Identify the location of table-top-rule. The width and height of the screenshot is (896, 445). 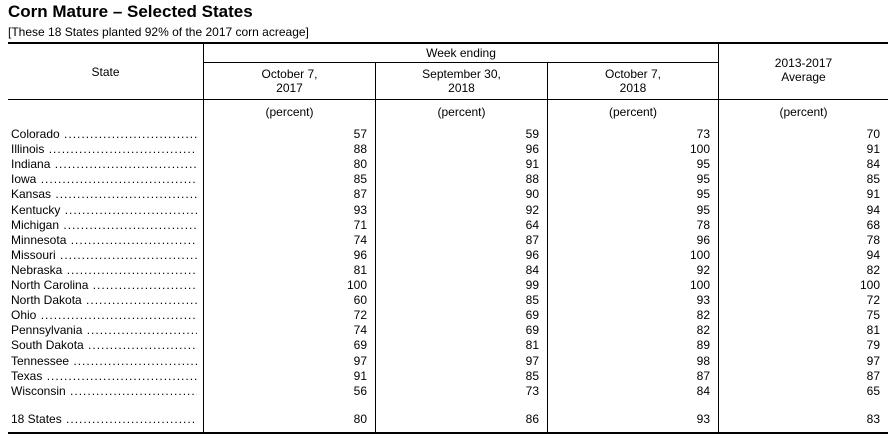
(448, 43).